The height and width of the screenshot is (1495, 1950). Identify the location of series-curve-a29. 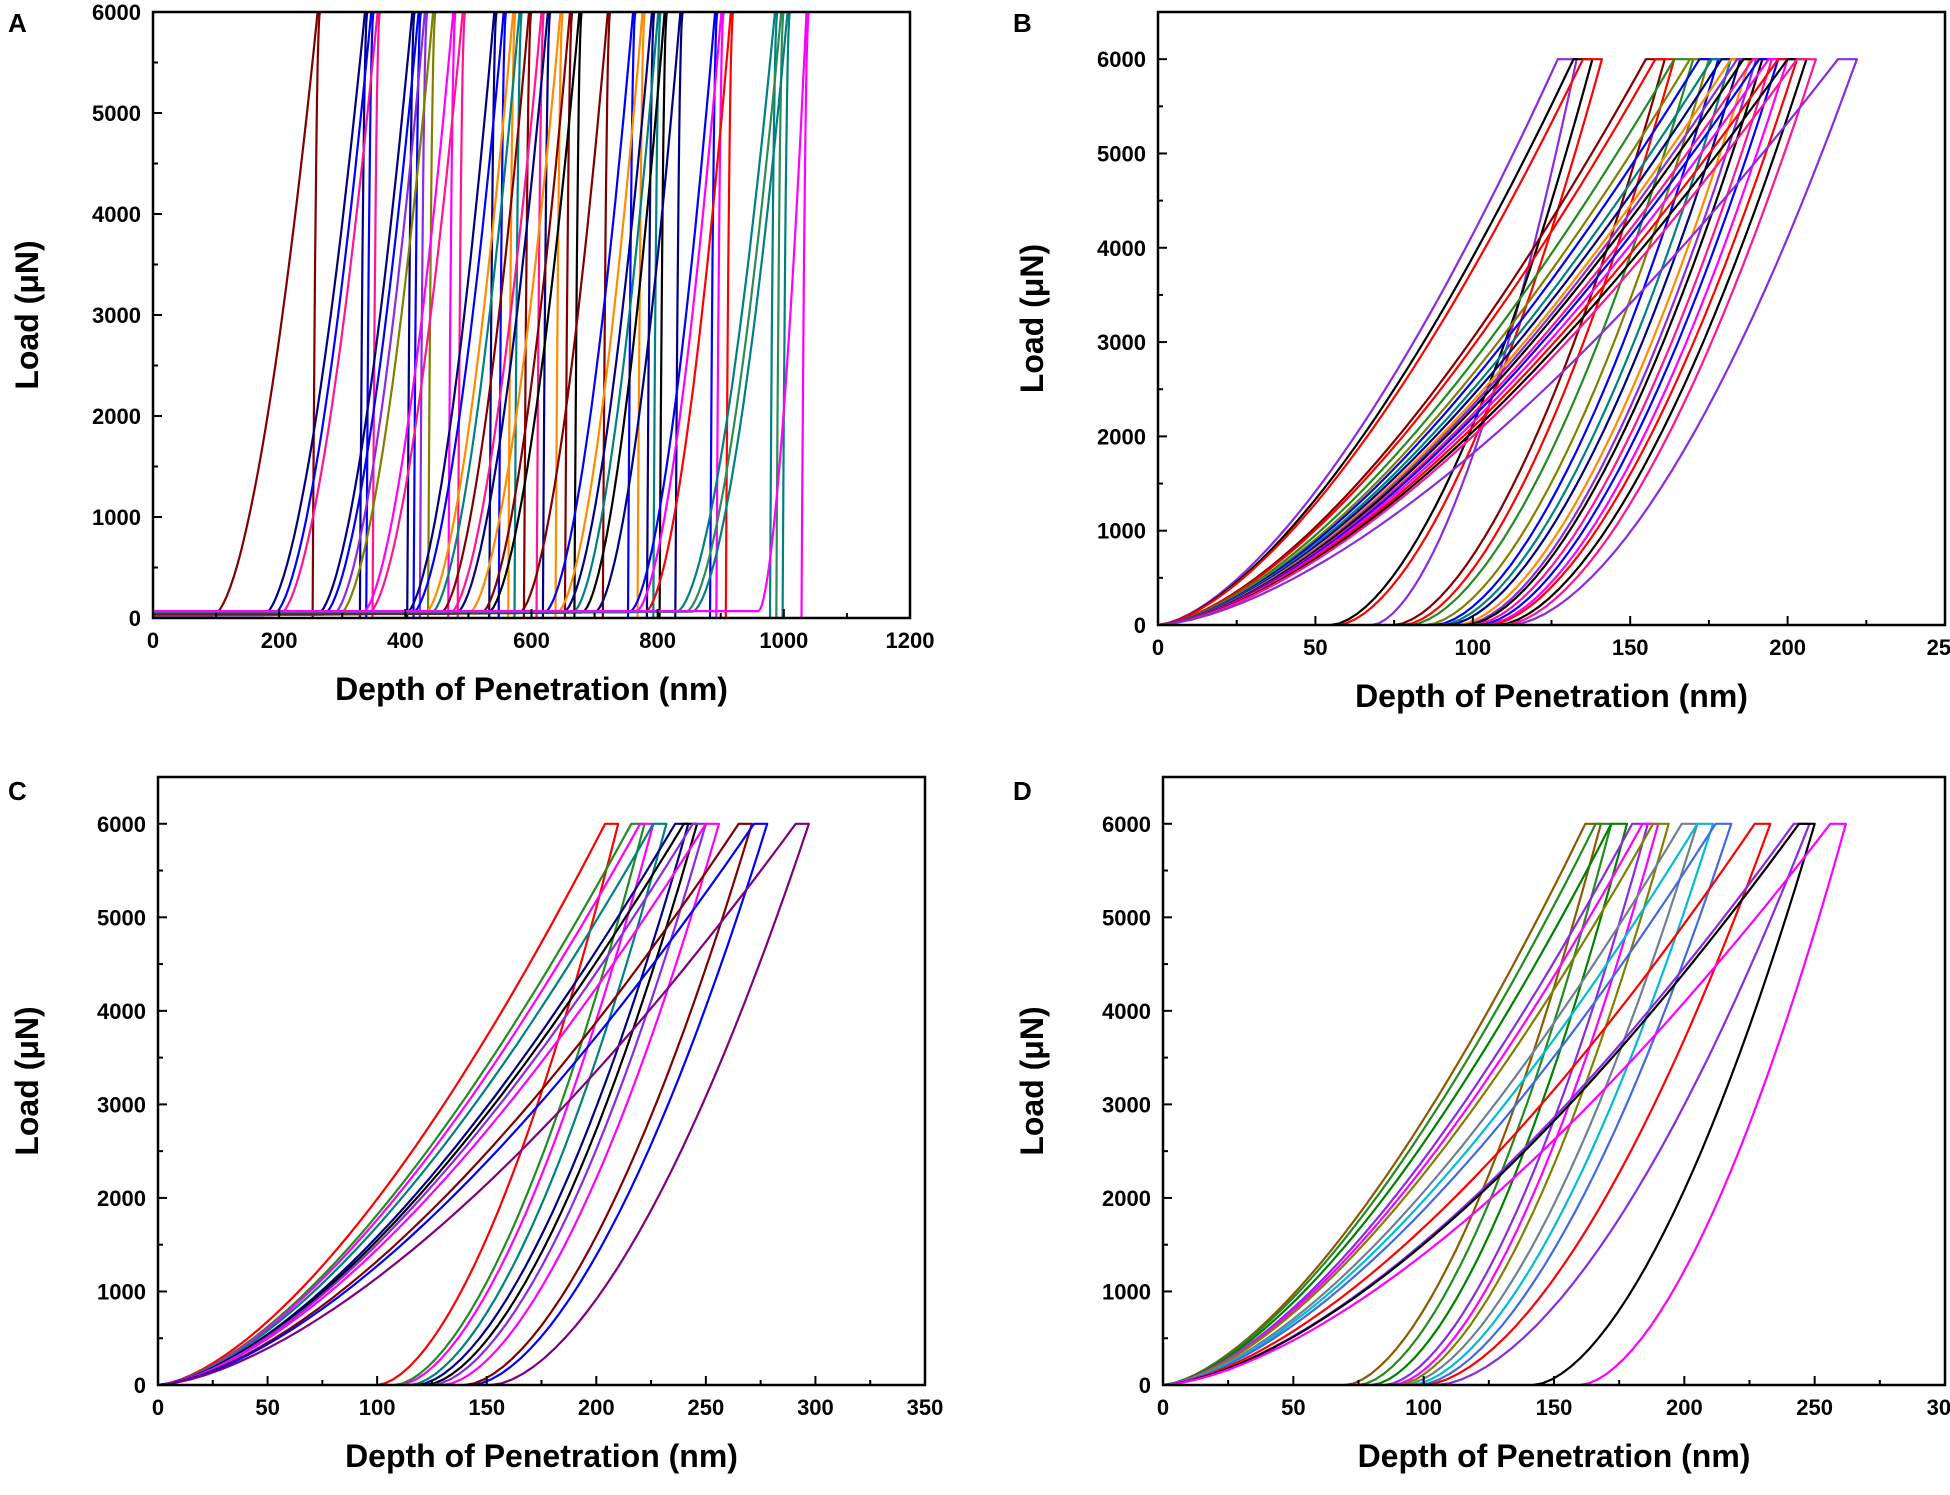
(439, 315).